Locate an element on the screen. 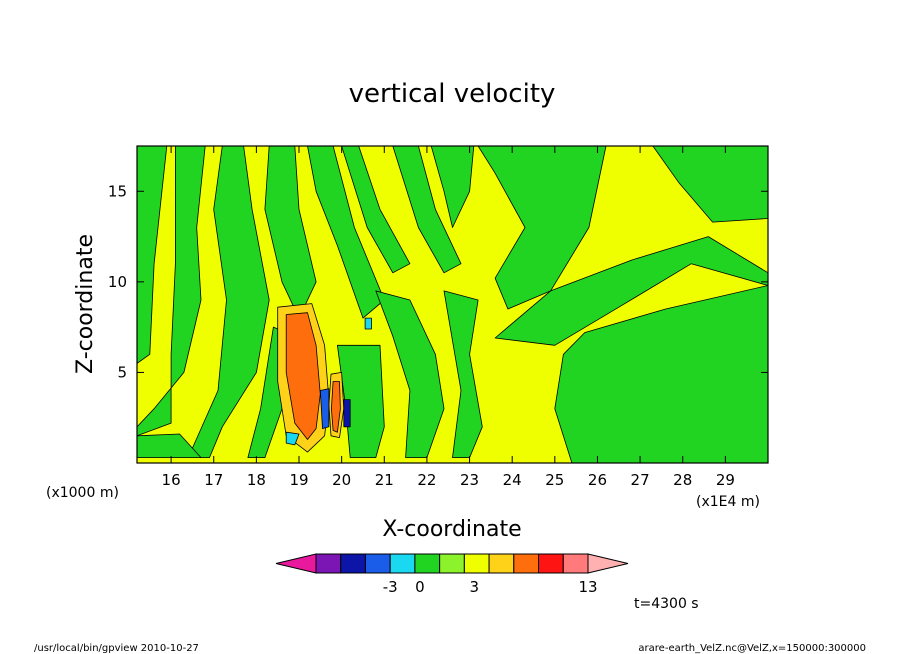 The image size is (904, 654). x-tick-label: 27 is located at coordinates (640, 480).